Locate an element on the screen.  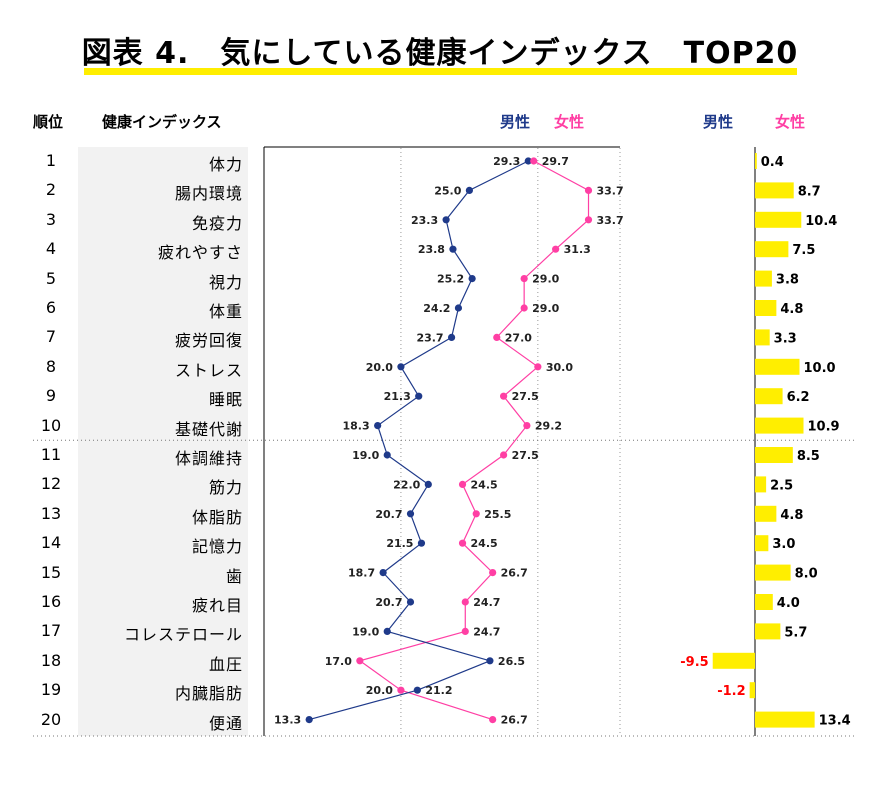
rank-label: 7 is located at coordinates (51, 337).